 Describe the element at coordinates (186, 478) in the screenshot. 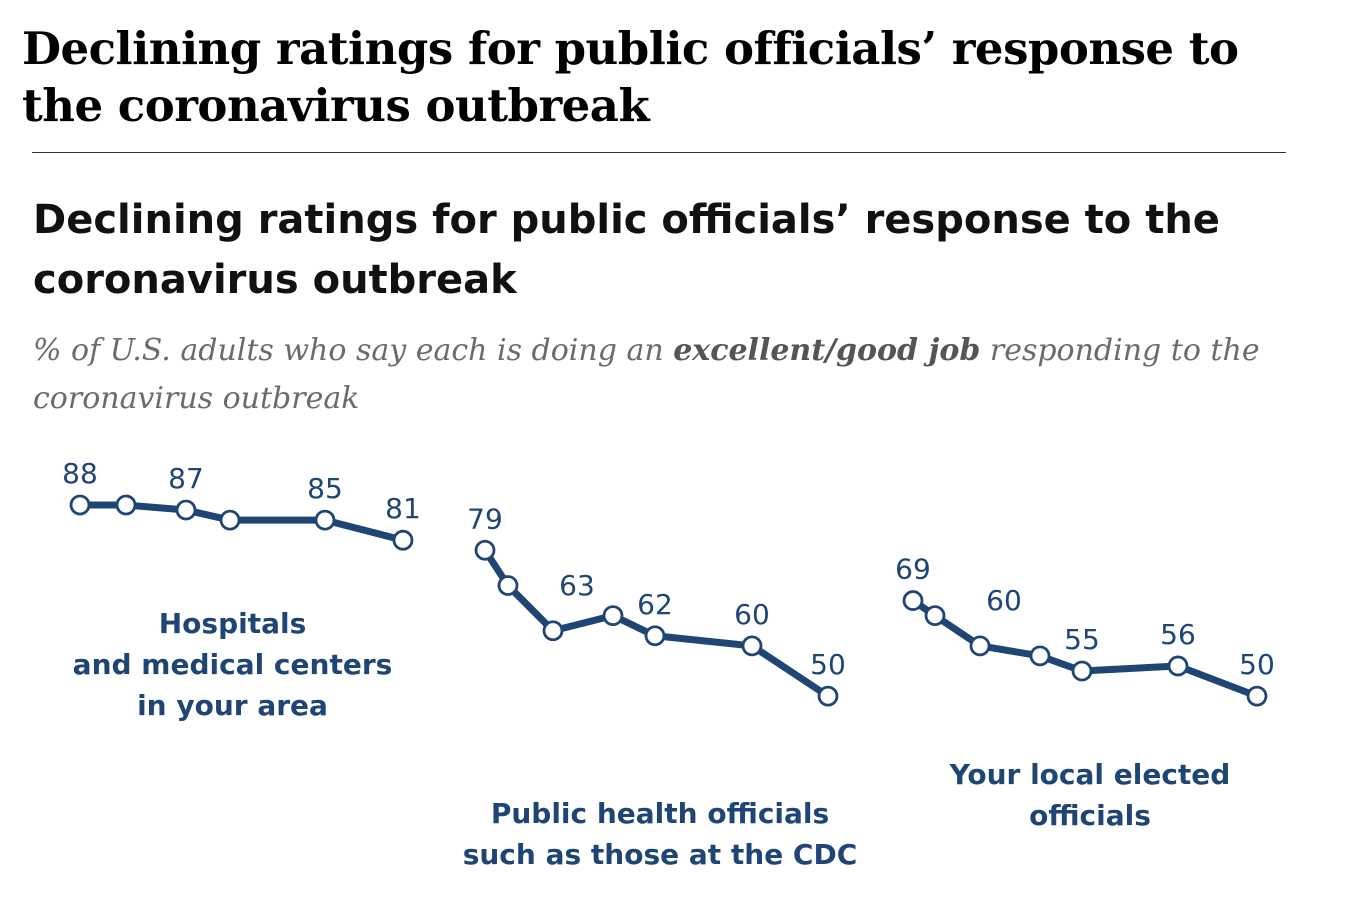

I see `data-label: 87` at that location.